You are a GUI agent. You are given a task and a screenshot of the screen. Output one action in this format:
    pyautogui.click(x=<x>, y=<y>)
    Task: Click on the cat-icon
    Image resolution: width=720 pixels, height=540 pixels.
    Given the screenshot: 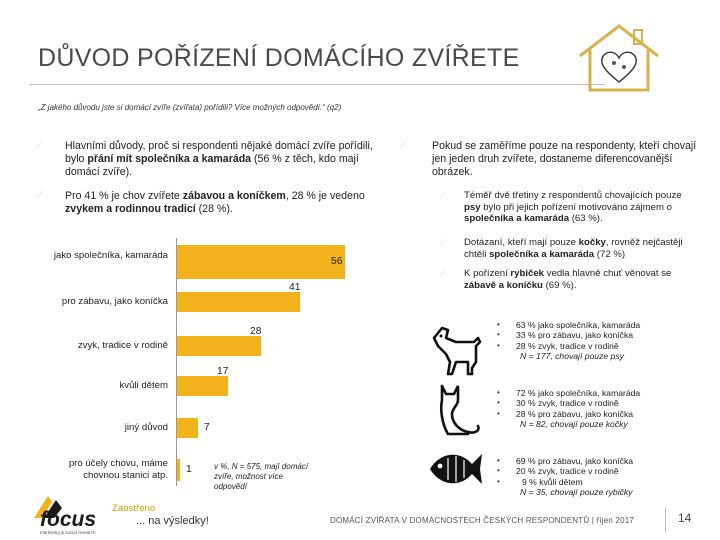 What is the action you would take?
    pyautogui.click(x=459, y=410)
    